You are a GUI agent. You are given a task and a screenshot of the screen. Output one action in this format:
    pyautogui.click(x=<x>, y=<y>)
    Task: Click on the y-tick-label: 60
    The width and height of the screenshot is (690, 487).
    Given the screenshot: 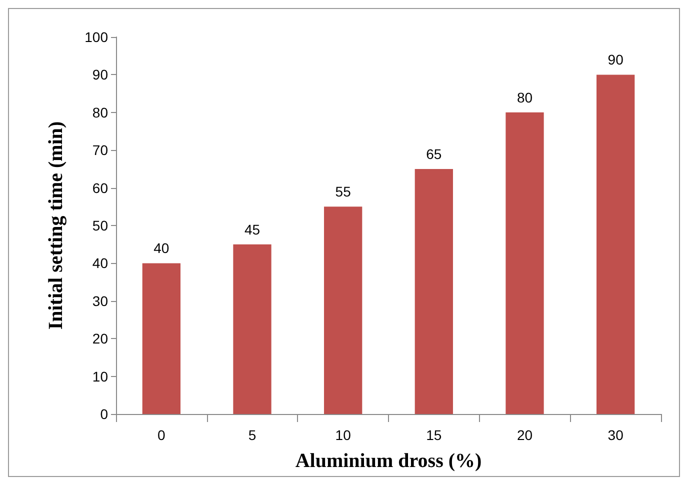 What is the action you would take?
    pyautogui.click(x=100, y=188)
    